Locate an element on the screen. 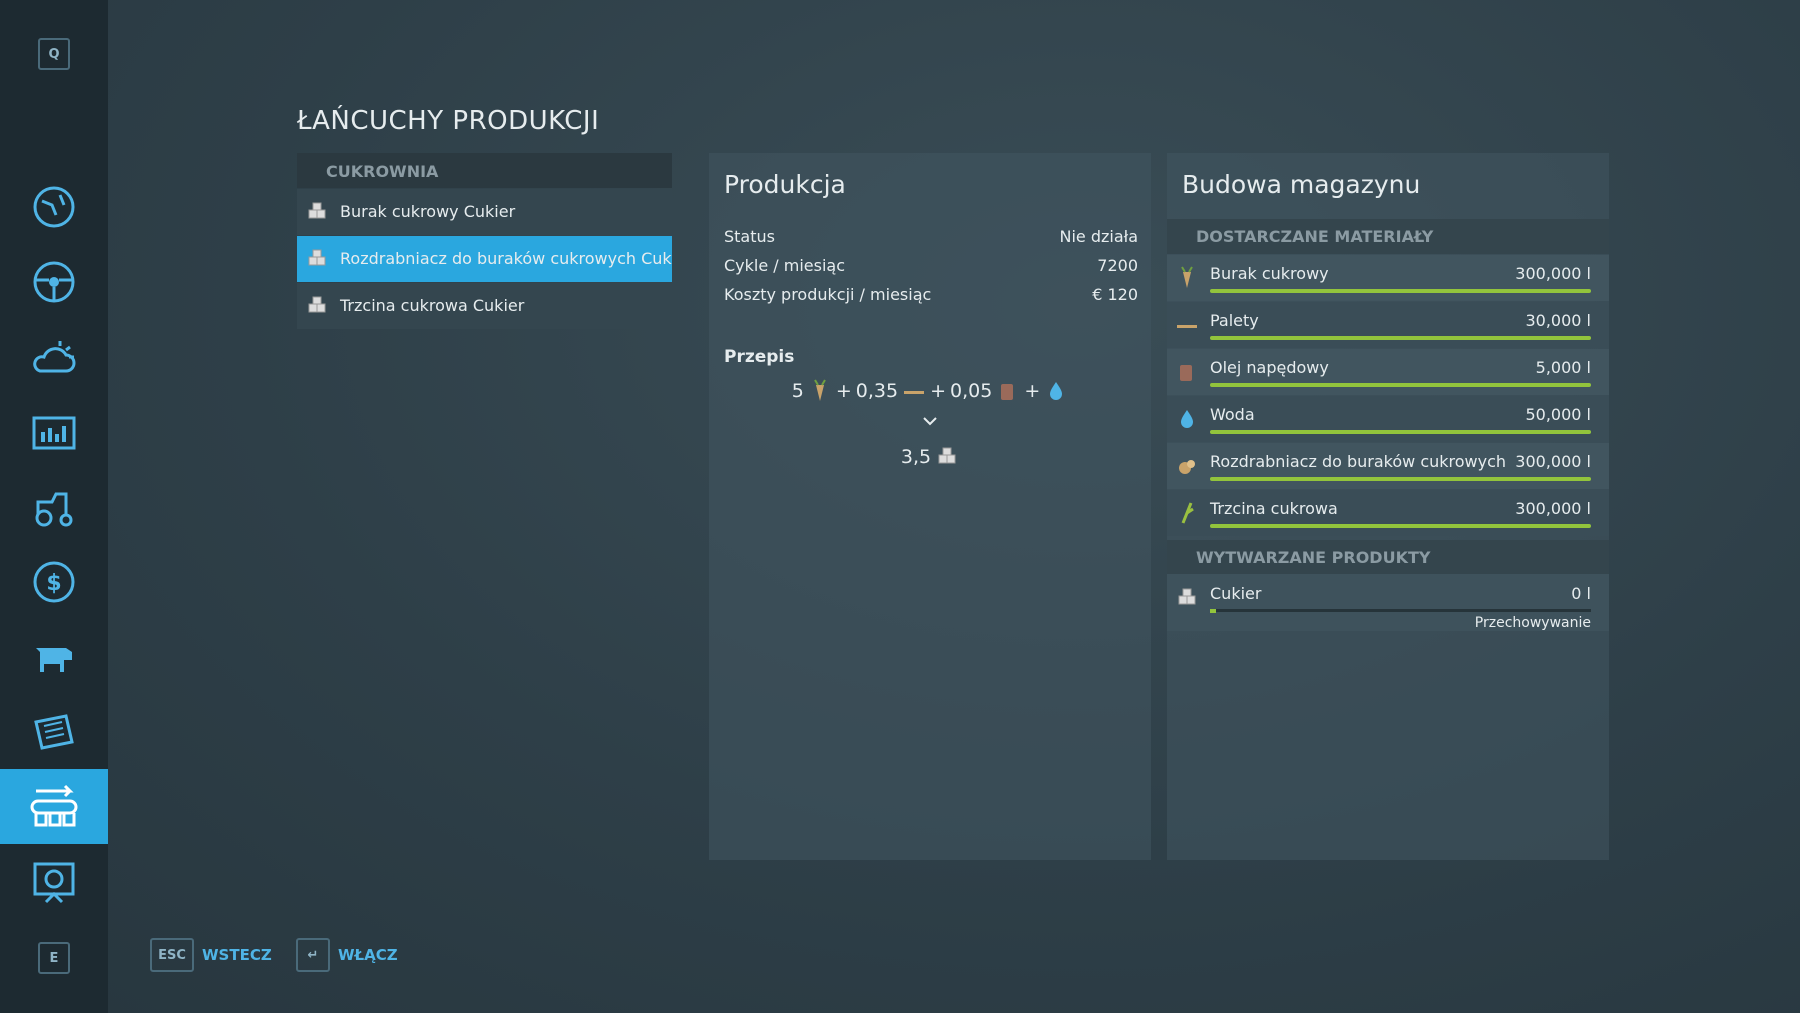  product-row: Cukier 0 l Przechowywanie is located at coordinates (1388, 602).